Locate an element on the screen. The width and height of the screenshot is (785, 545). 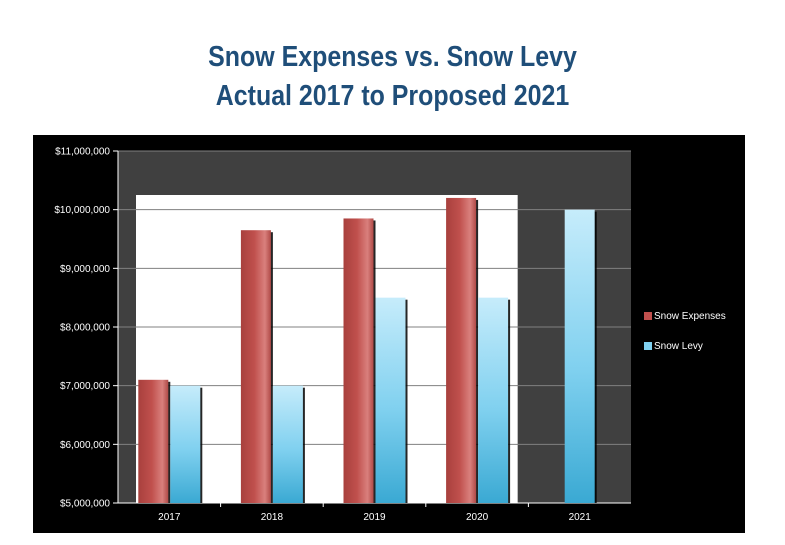
y-tick-label: $9,000,000 is located at coordinates (85, 269).